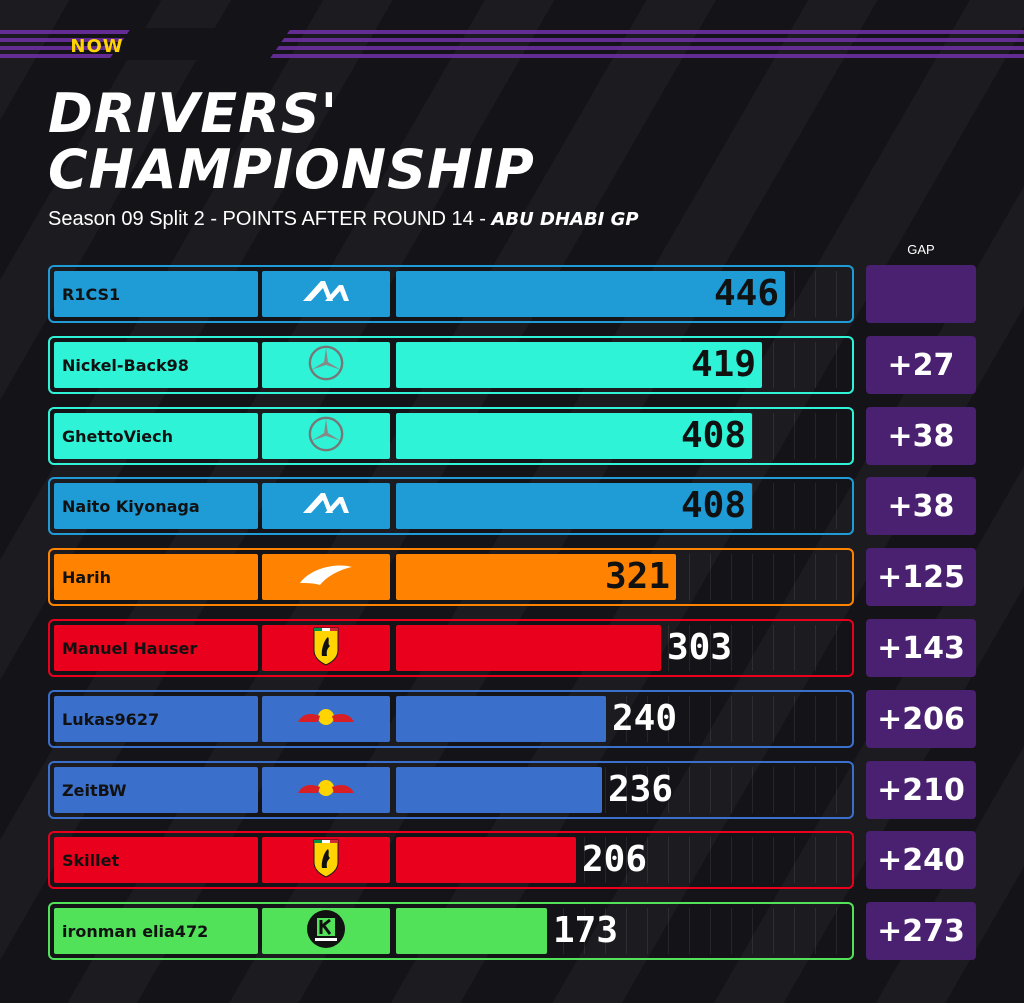 This screenshot has height=1003, width=1024. I want to click on gap-value: +273, so click(921, 931).